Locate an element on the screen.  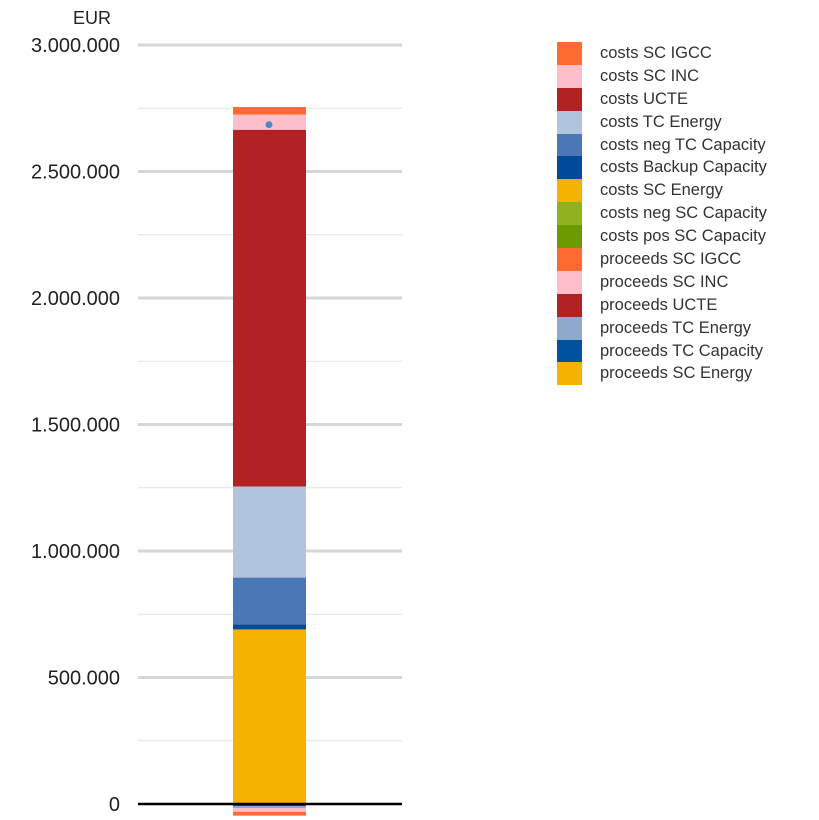
legend-label: proceeds SC Energy is located at coordinates (676, 373).